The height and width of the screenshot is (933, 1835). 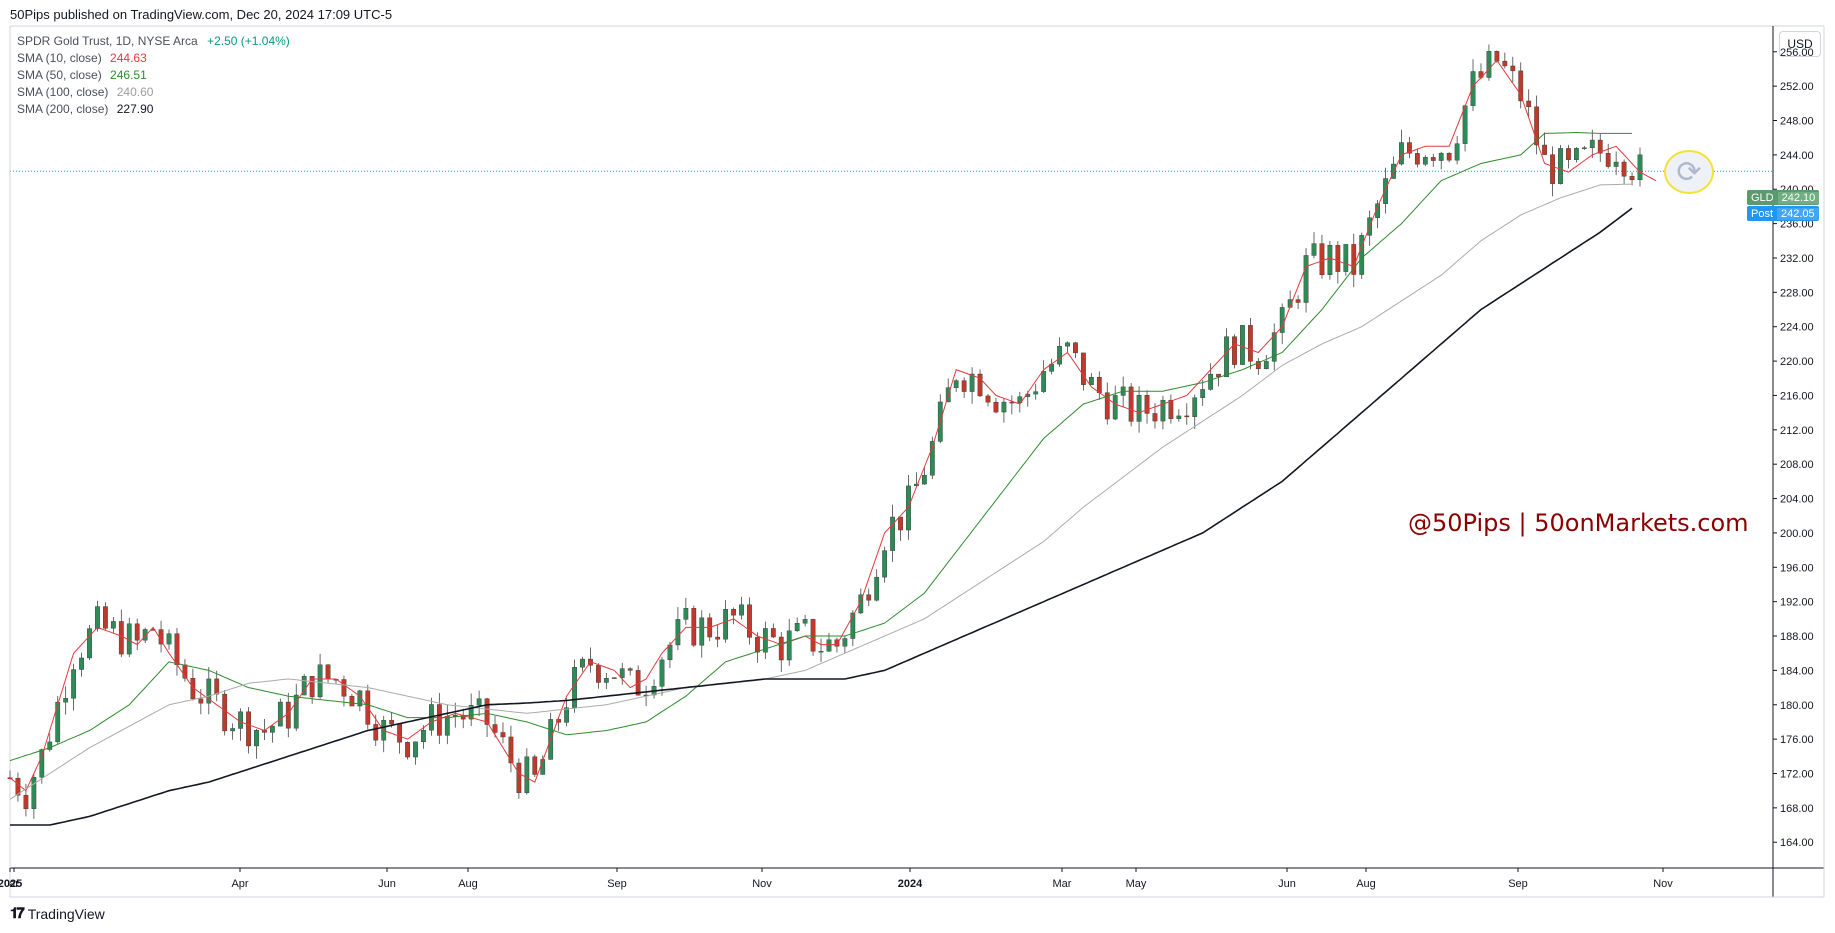 I want to click on y-tick-label: 188.00, so click(x=1797, y=637).